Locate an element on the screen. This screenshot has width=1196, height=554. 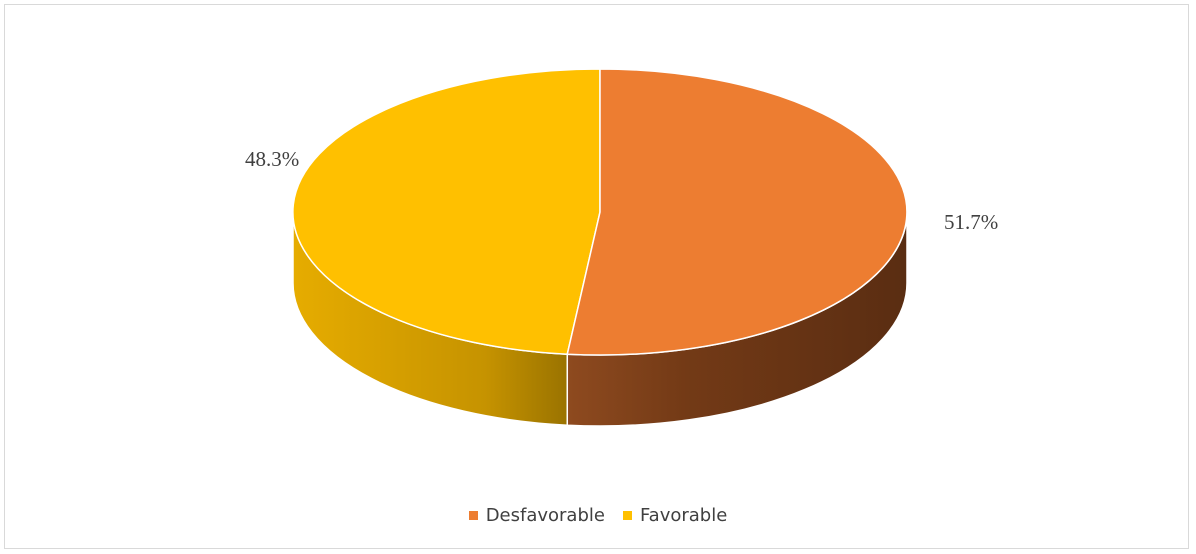
legend-swatch-desfavorable is located at coordinates (473, 515).